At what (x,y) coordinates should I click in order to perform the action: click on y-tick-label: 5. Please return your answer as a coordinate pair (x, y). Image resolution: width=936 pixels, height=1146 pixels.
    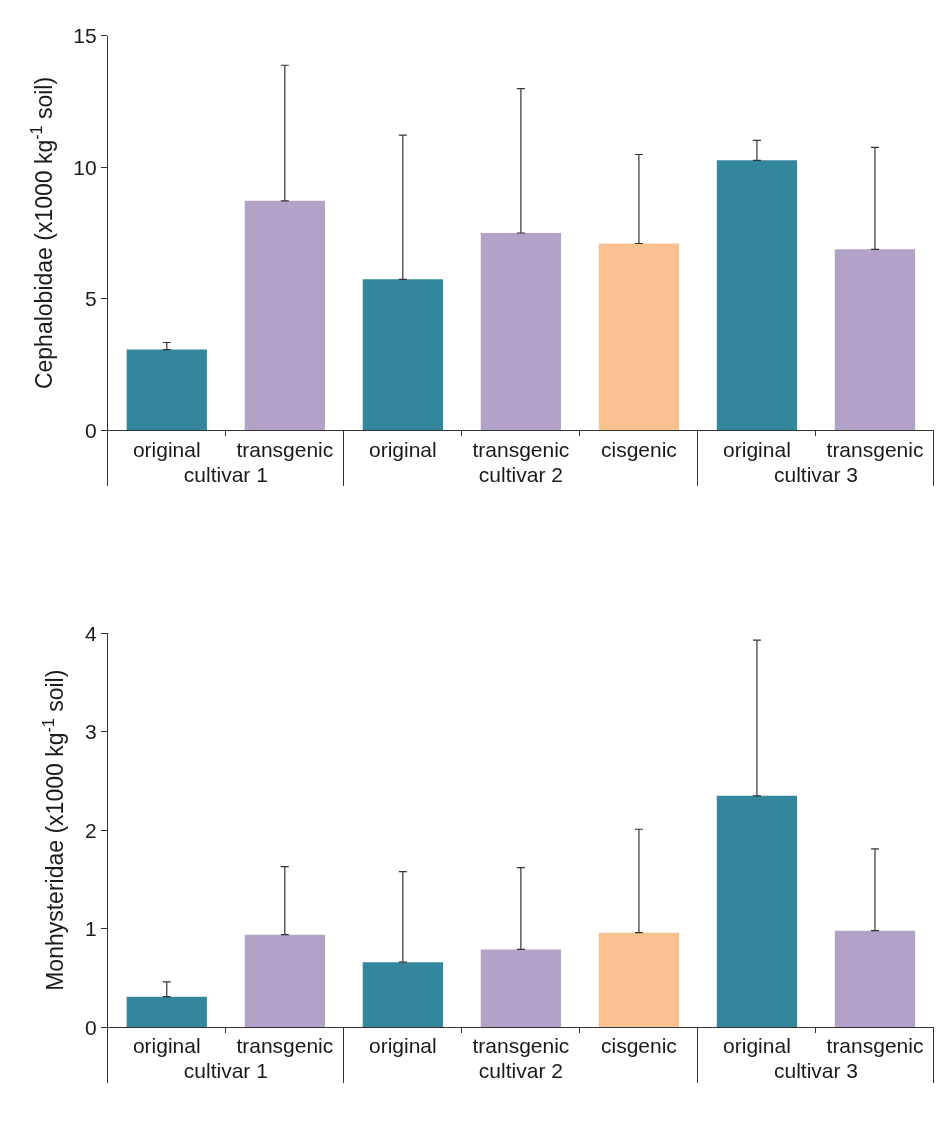
    Looking at the image, I should click on (90, 299).